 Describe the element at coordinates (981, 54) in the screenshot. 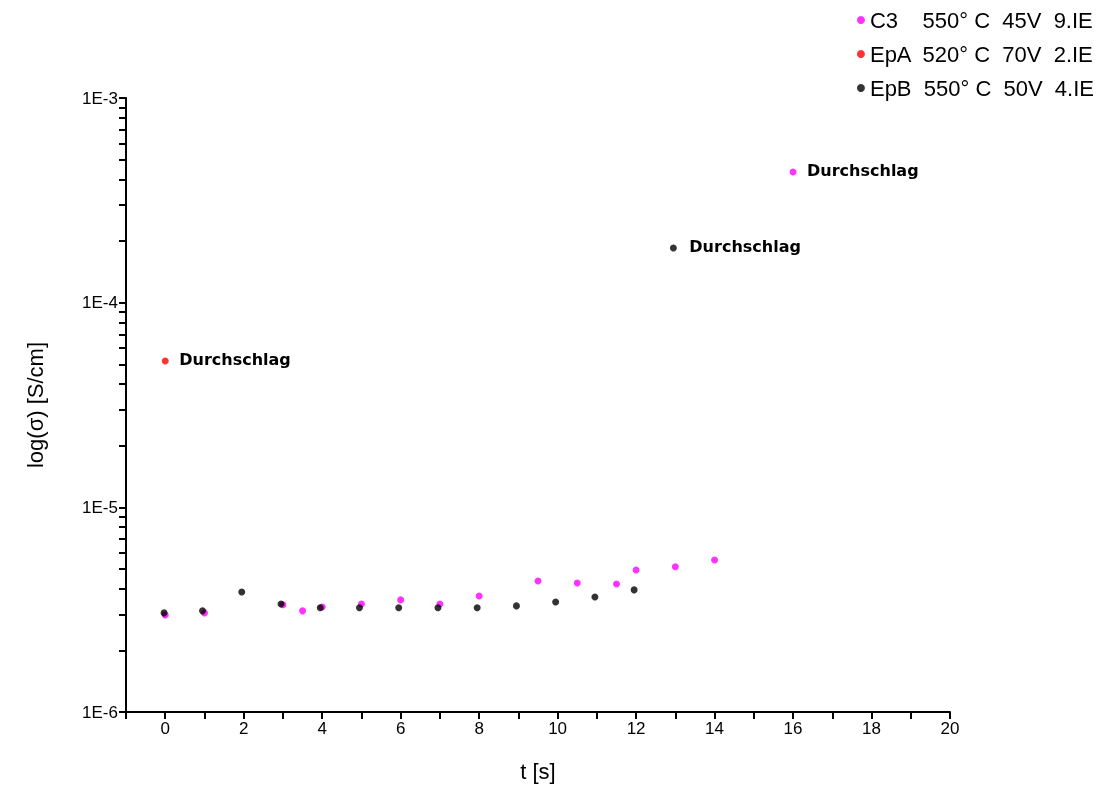

I see `legend-label: EpA 520° C 70V 2.IE` at that location.